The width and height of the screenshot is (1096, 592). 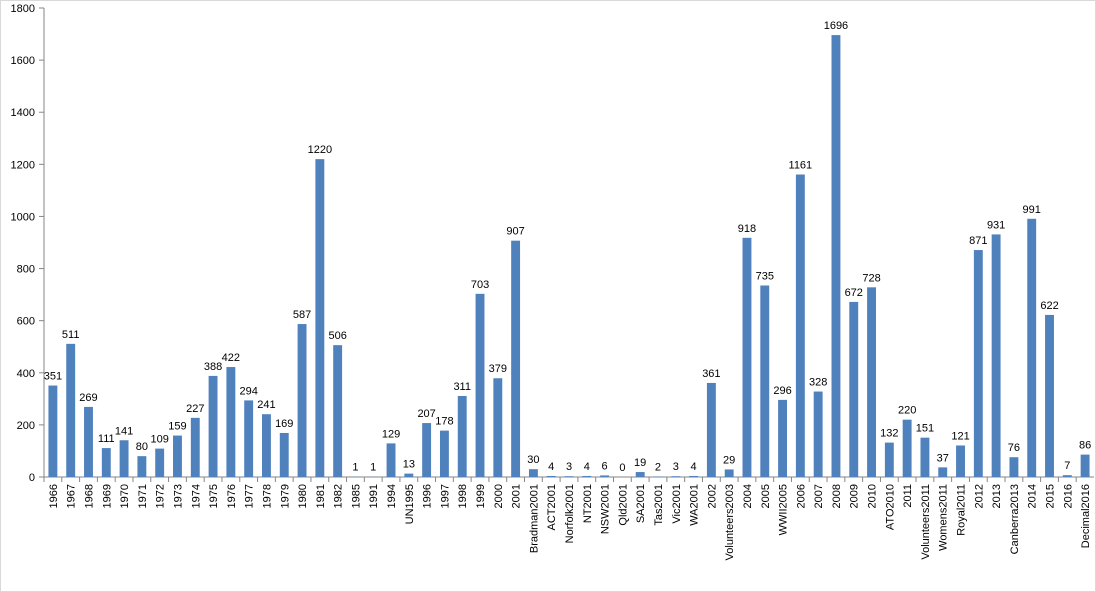 I want to click on data-label: 141, so click(x=124, y=431).